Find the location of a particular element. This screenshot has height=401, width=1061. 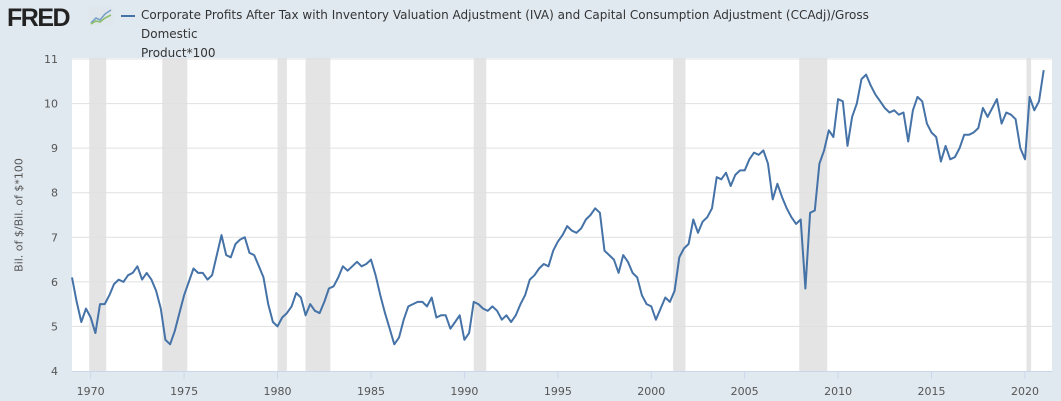

x-tick-label: 1990 is located at coordinates (464, 391).